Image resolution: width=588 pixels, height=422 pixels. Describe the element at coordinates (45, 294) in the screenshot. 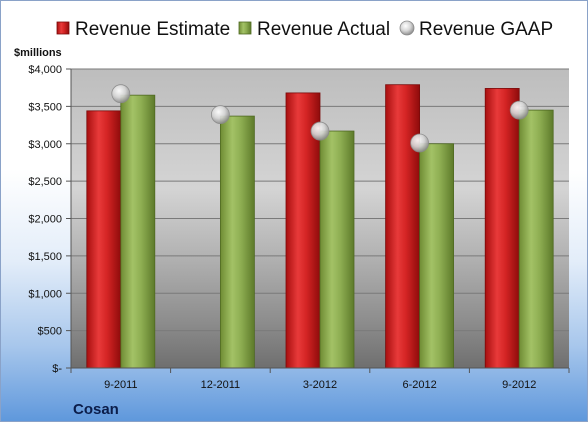

I see `y-tick-label: $1,000` at that location.